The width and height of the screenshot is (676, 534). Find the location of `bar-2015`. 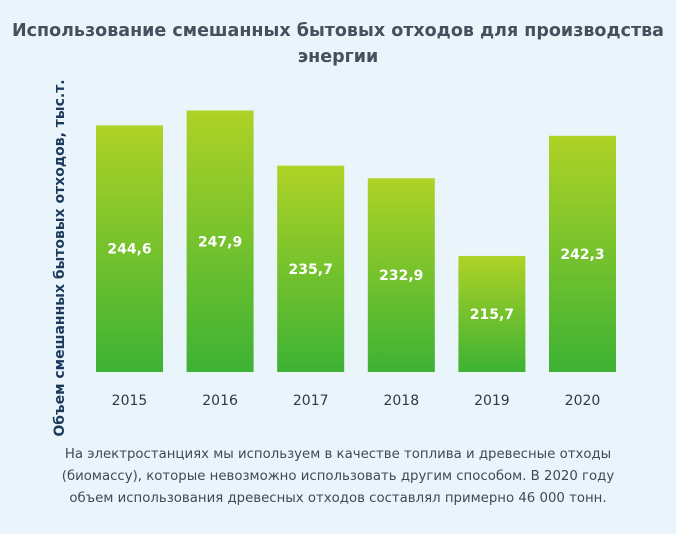

bar-2015 is located at coordinates (129, 248).